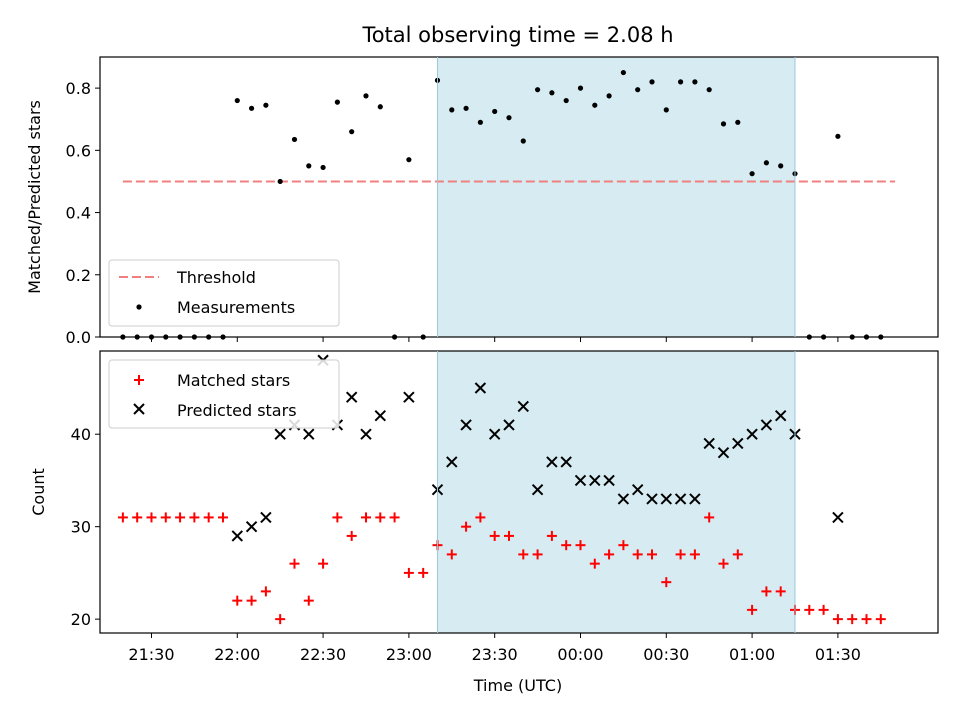 This screenshot has width=960, height=720. I want to click on legend-measurements-swatch, so click(139, 307).